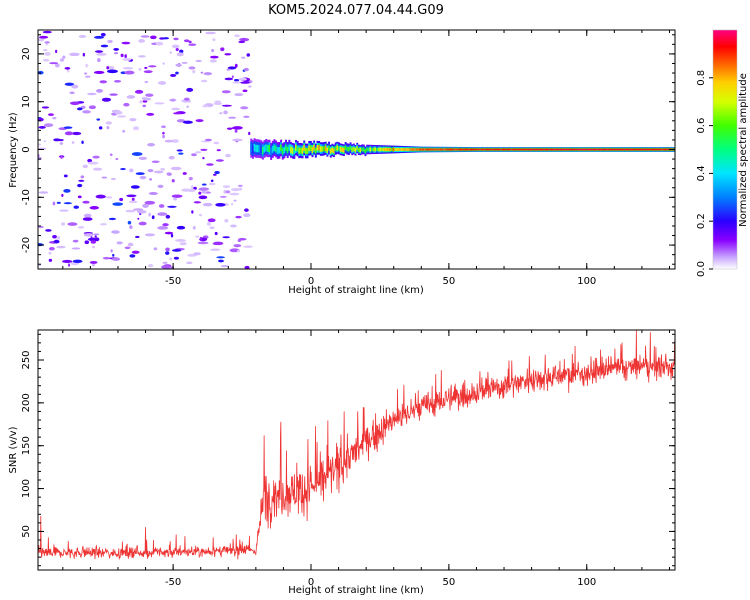 The height and width of the screenshot is (600, 750). Describe the element at coordinates (13, 449) in the screenshot. I see `snr-ylabel: SNR (v/v)` at that location.